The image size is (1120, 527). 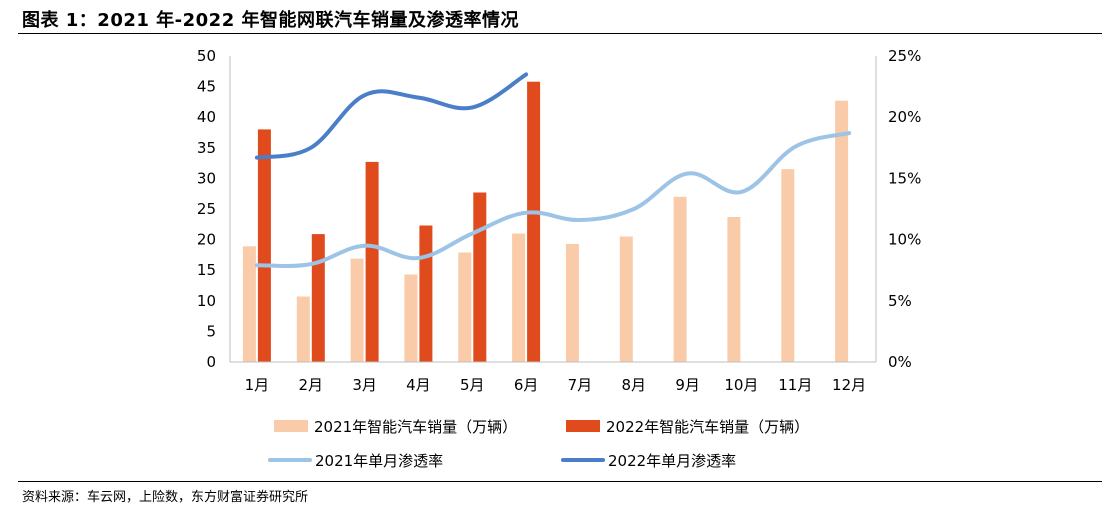 What do you see at coordinates (900, 362) in the screenshot?
I see `y-right-tick-label: 0%` at bounding box center [900, 362].